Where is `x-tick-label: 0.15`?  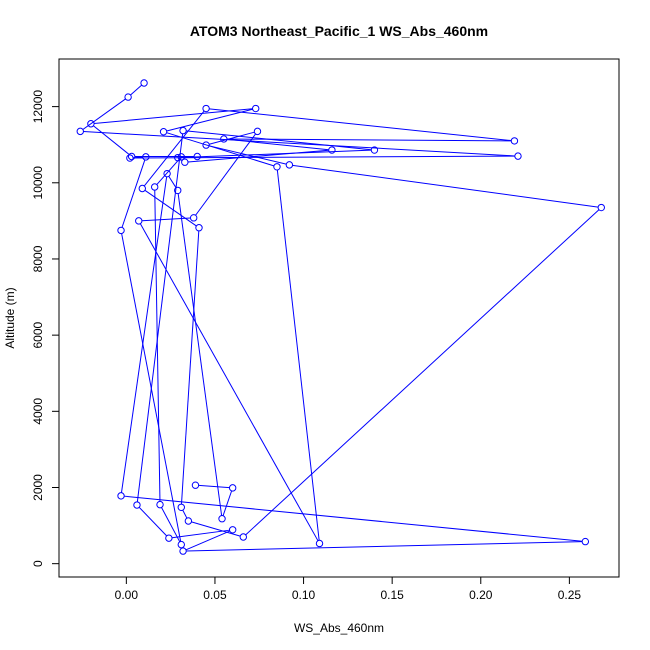 x-tick-label: 0.15 is located at coordinates (392, 595).